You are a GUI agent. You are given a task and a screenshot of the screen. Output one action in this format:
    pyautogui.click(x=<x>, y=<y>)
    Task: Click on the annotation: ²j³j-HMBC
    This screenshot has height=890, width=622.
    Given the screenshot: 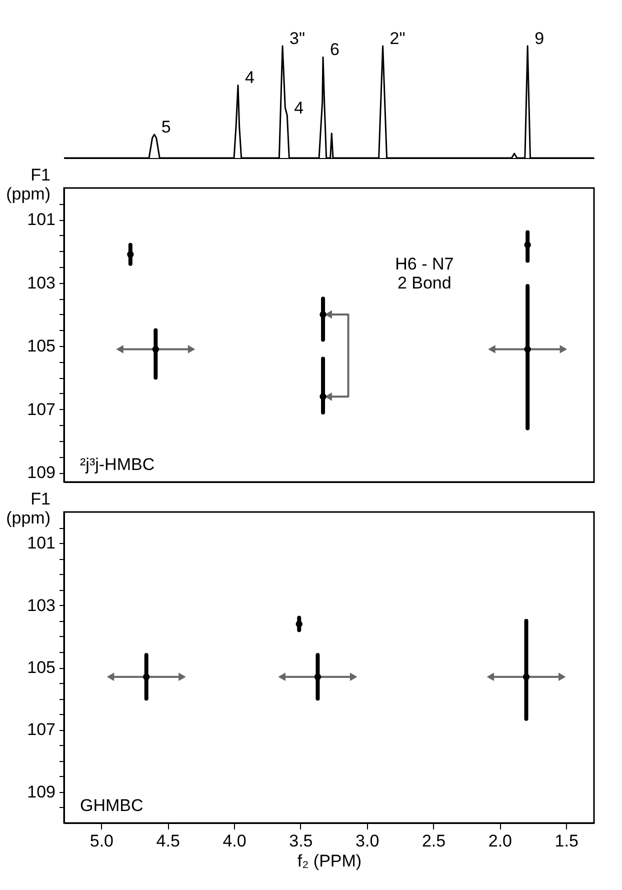 What is the action you would take?
    pyautogui.click(x=117, y=464)
    